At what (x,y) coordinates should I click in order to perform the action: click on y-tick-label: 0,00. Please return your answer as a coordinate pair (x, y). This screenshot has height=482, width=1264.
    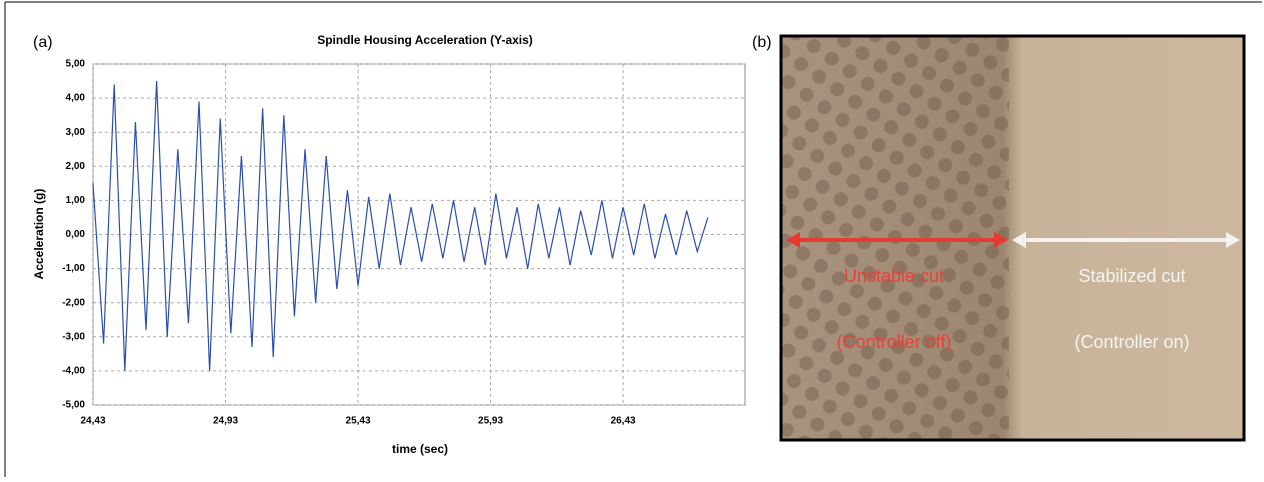
    Looking at the image, I should click on (76, 234).